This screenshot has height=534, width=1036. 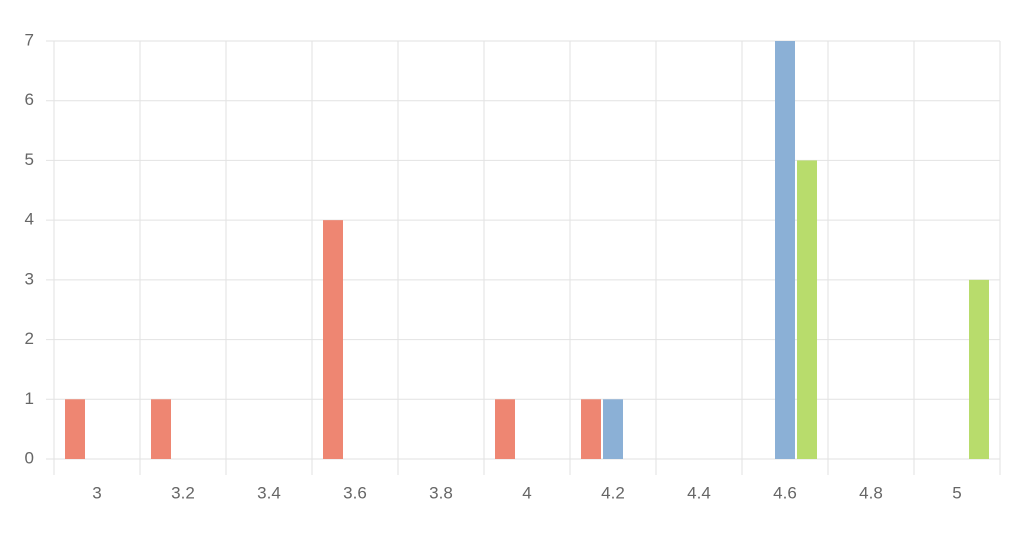 I want to click on x-tick-label: 4.8, so click(x=871, y=492).